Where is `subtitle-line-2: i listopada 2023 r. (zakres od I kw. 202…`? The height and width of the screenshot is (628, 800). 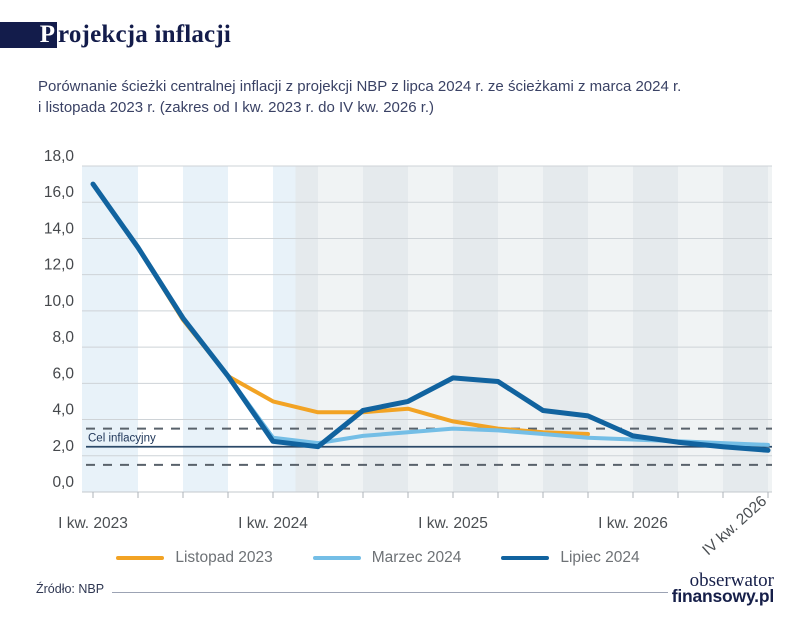
subtitle-line-2: i listopada 2023 r. (zakres od I kw. 202… is located at coordinates (236, 107).